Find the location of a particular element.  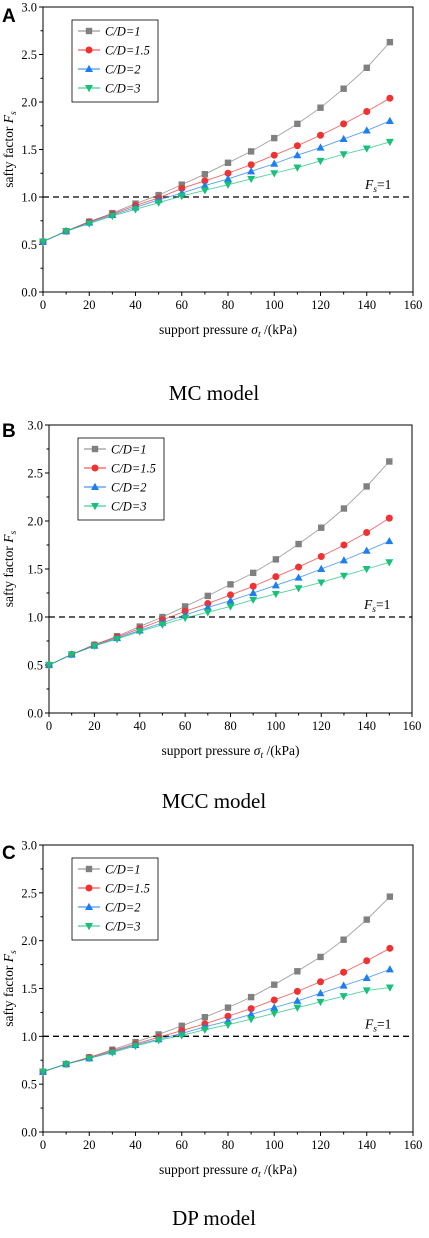

panel-caption: DP model is located at coordinates (214, 1218).